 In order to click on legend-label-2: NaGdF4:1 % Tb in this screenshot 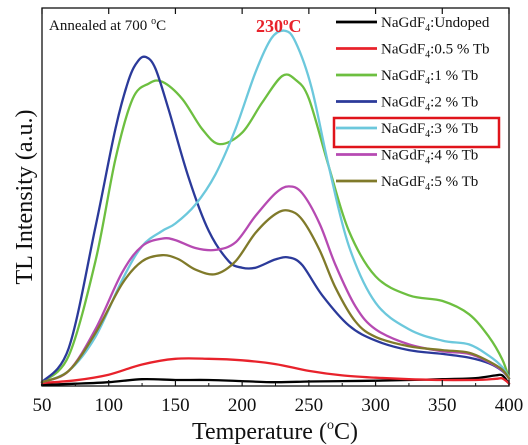, I will do `click(429, 77)`.